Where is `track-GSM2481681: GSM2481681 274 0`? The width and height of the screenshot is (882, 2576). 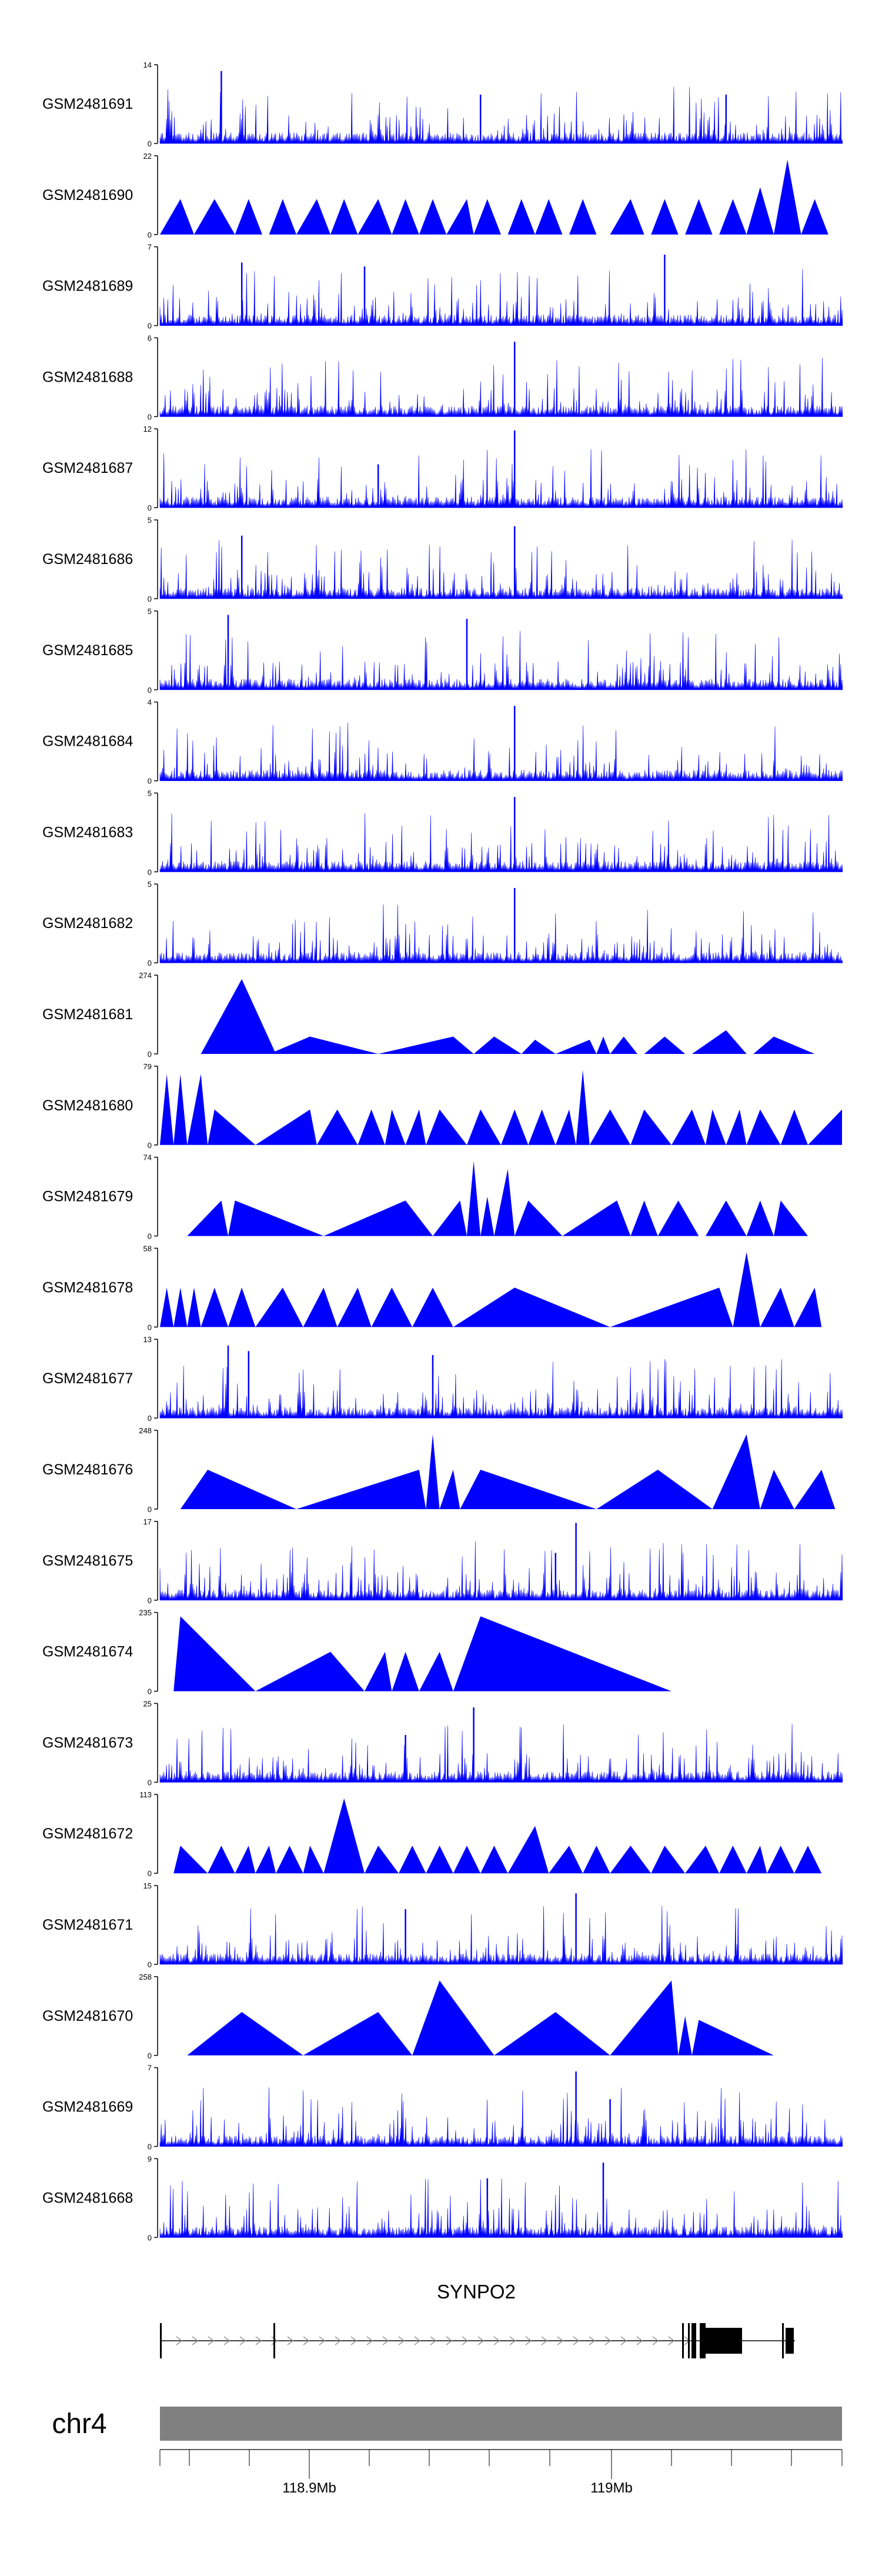
track-GSM2481681: GSM2481681 274 0 is located at coordinates (428, 1015).